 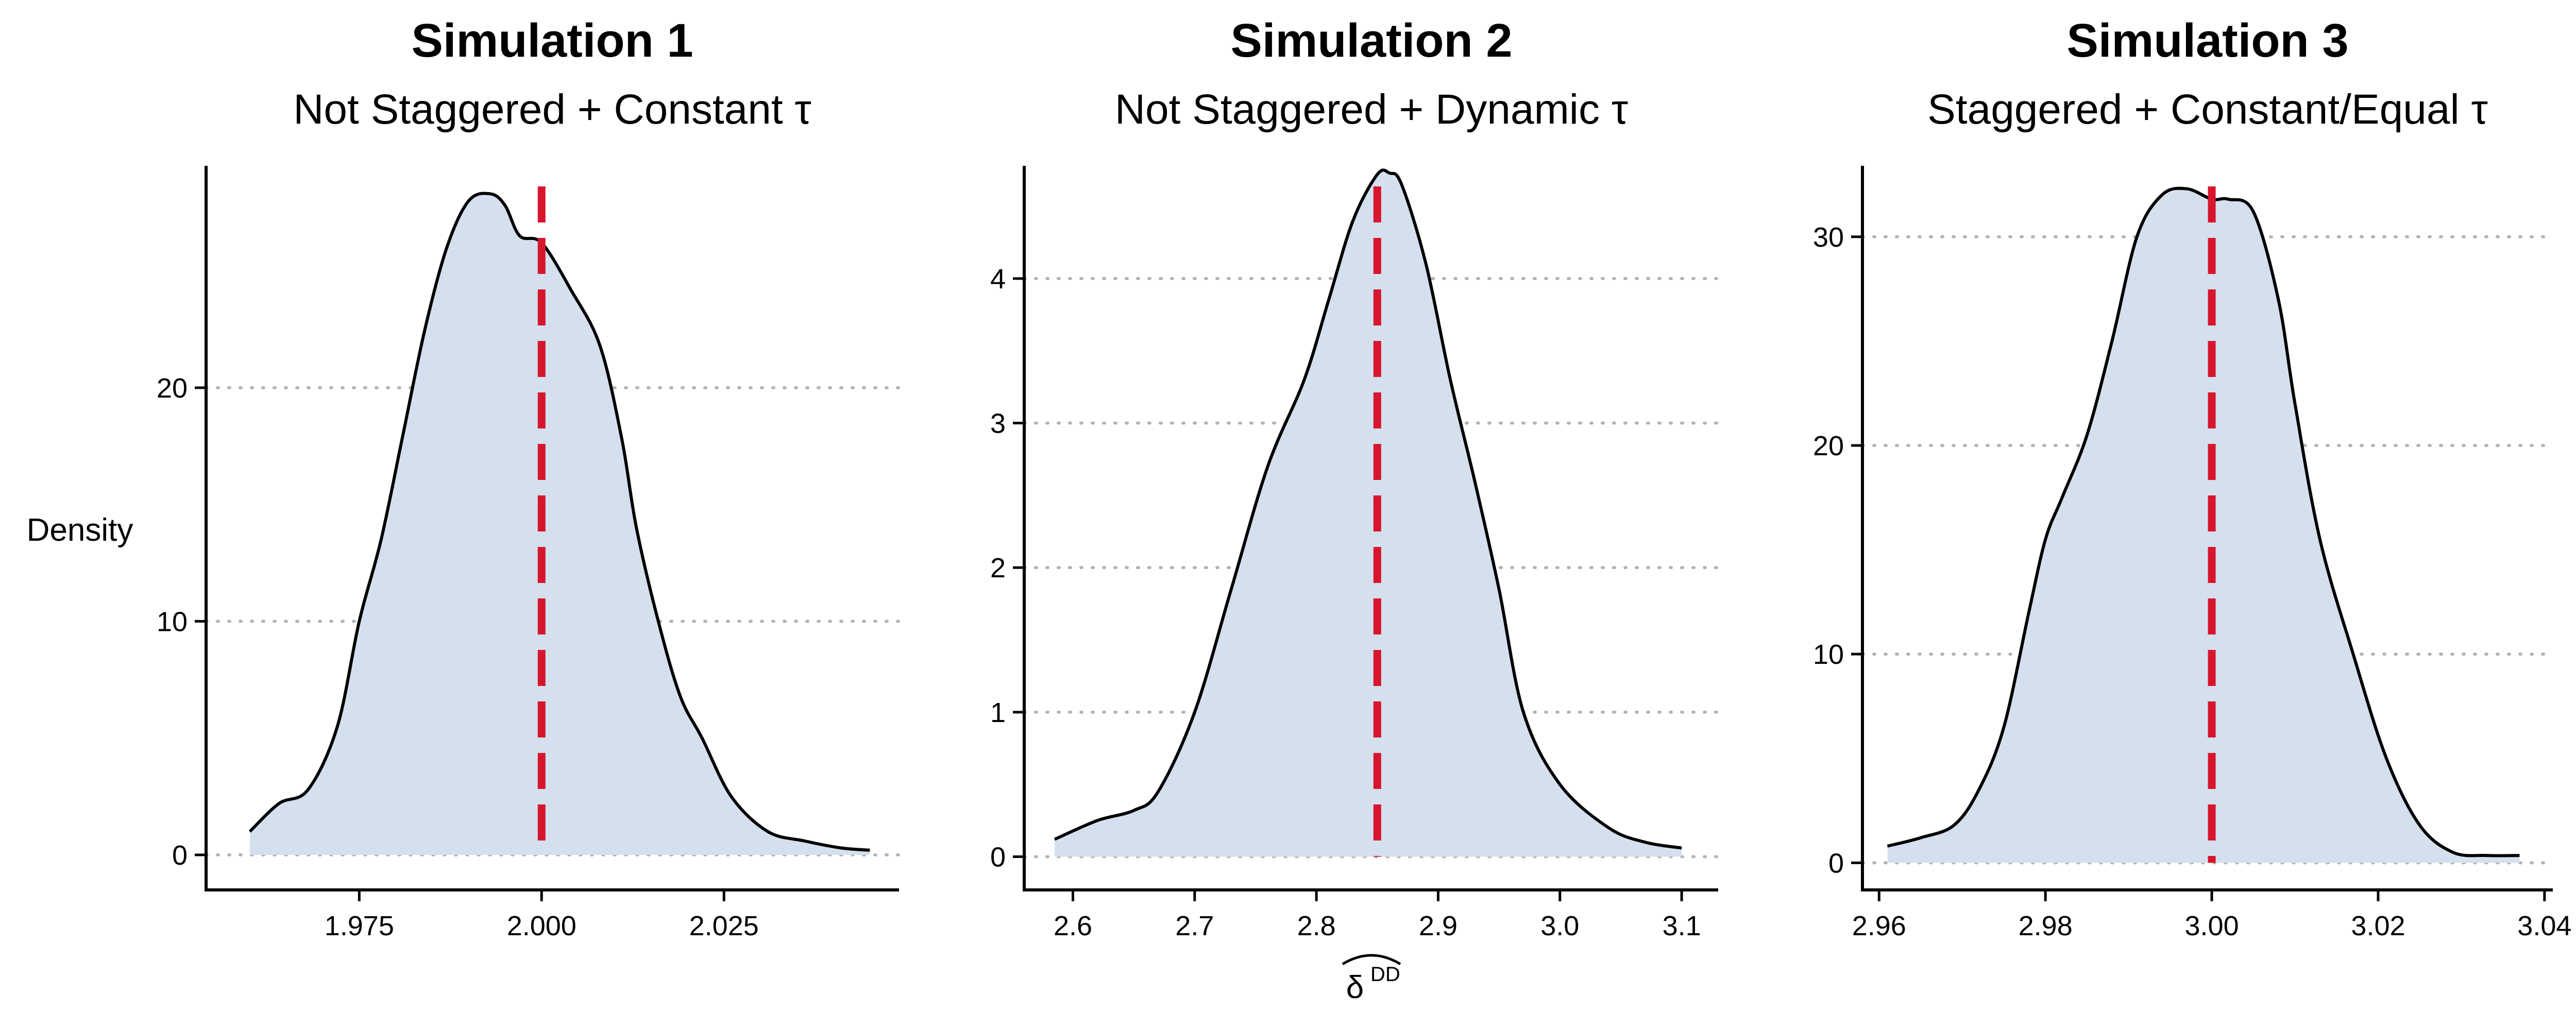 I want to click on y-tick-label: 1, so click(x=998, y=712).